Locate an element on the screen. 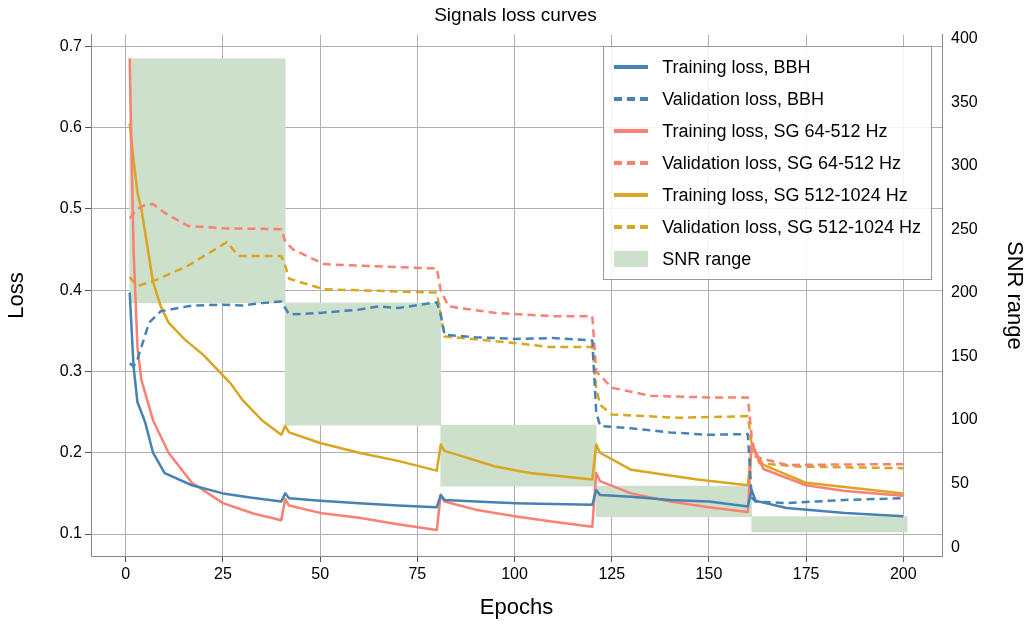 This screenshot has height=625, width=1031. legend-label: SNR range is located at coordinates (707, 259).